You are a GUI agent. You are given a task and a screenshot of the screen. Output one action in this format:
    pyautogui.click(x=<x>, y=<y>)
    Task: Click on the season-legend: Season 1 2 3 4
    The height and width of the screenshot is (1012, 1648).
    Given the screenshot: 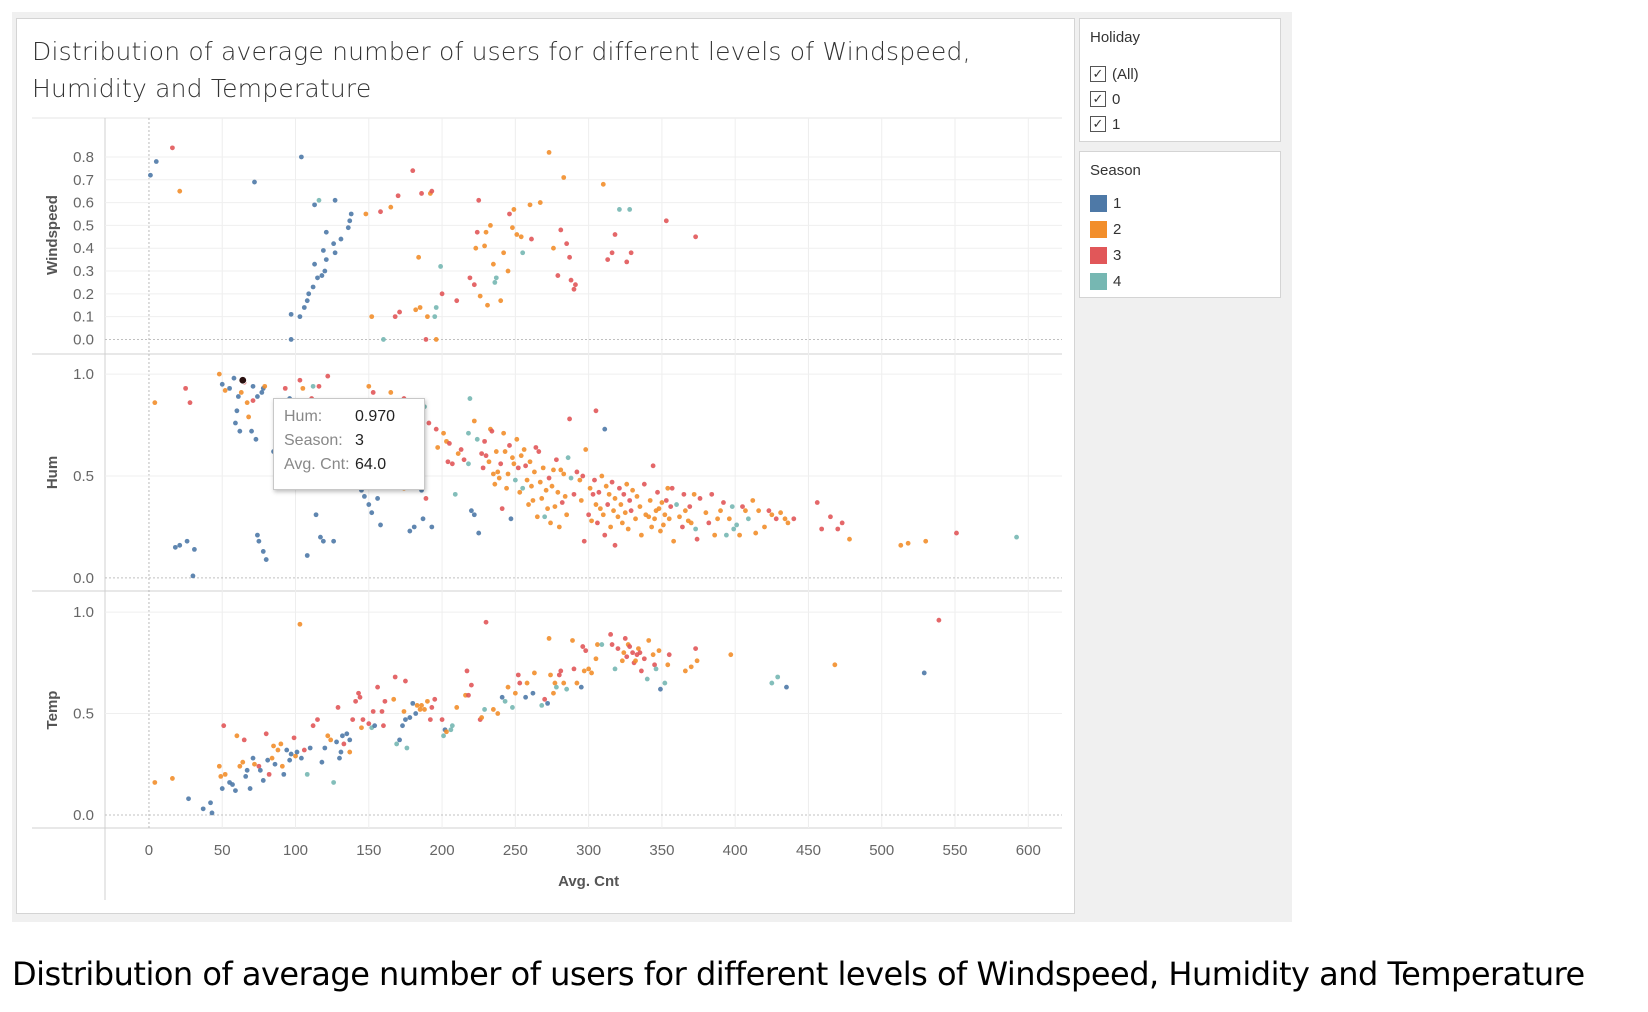 What is the action you would take?
    pyautogui.click(x=1180, y=224)
    